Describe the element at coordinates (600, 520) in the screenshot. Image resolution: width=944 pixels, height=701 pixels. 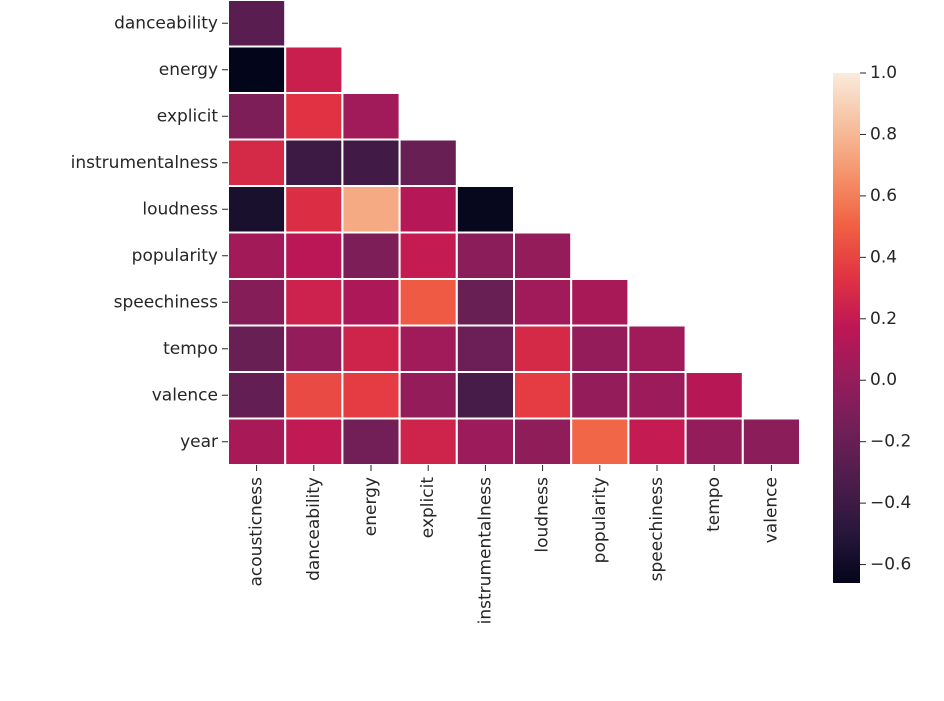
I see `x-tick-label: popularity` at that location.